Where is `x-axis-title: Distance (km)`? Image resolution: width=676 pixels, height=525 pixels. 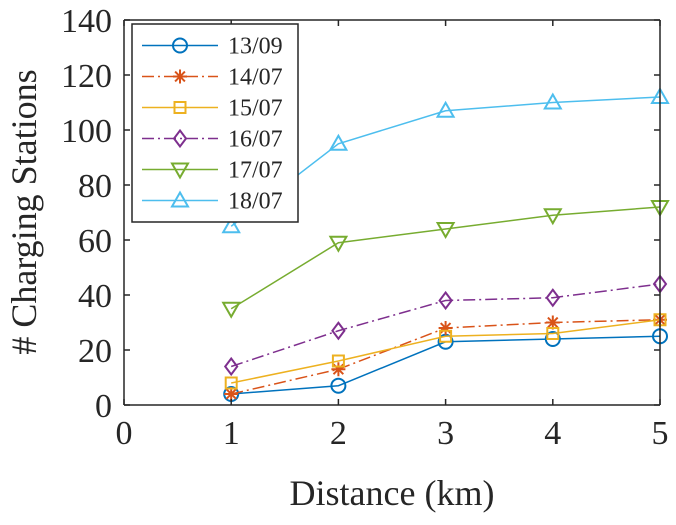 x-axis-title: Distance (km) is located at coordinates (392, 493).